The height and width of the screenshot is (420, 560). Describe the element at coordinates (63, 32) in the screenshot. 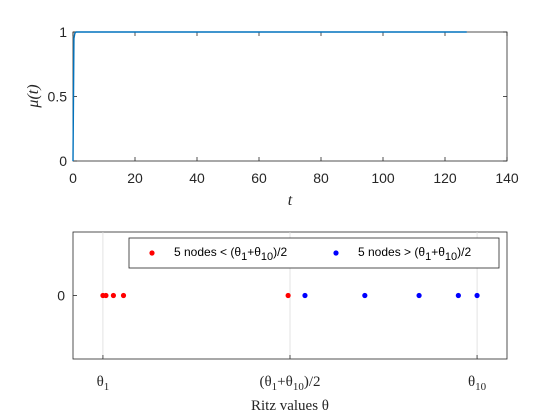

I see `mu-ytick-label: 1` at that location.